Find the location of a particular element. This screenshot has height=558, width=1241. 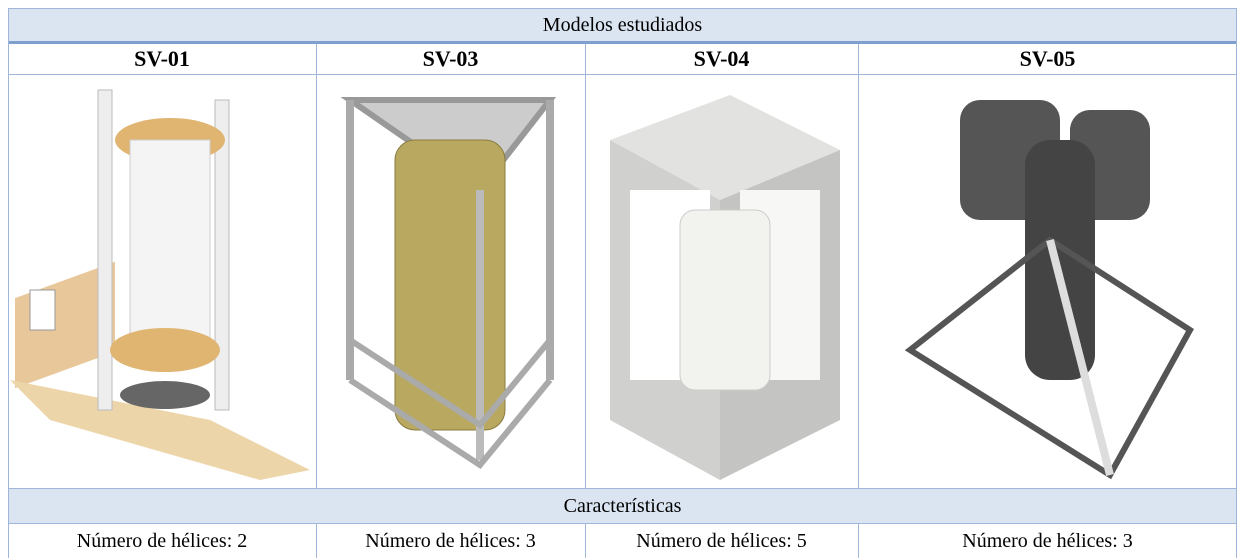

model-name: SV-05 is located at coordinates (1047, 58).